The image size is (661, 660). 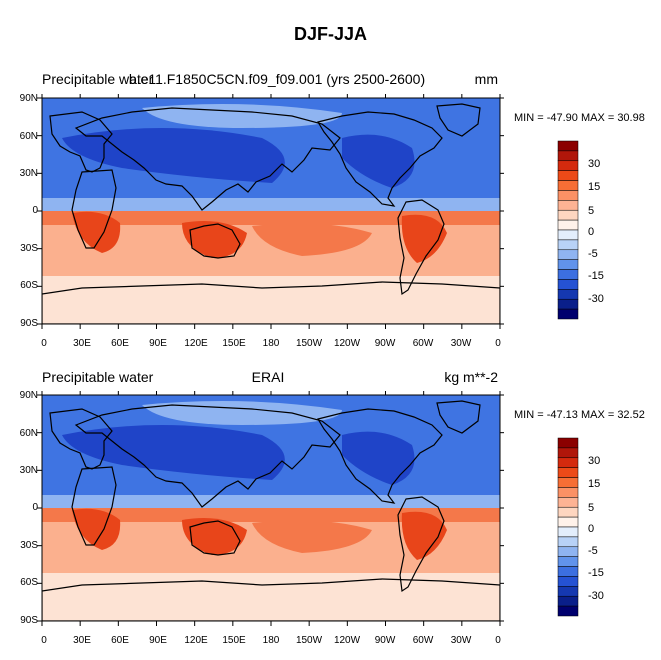 I want to click on panel-2-colorbar-label: 15, so click(x=594, y=484).